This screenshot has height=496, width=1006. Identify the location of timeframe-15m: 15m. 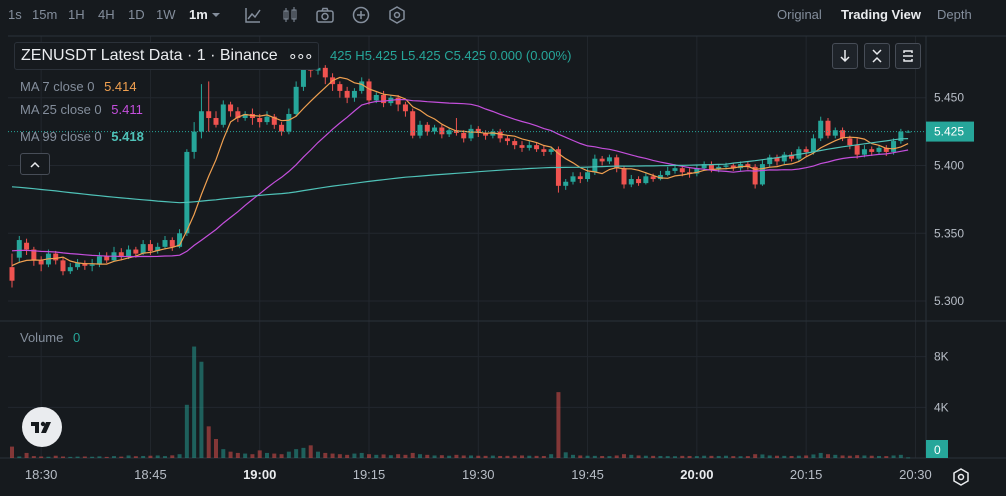
(45, 14).